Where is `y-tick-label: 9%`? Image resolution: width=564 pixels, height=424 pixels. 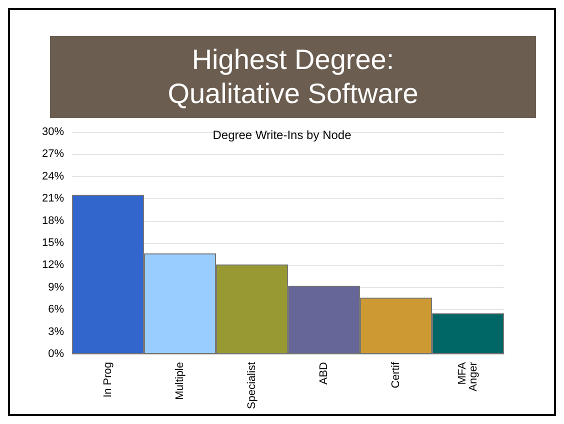 y-tick-label: 9% is located at coordinates (56, 287).